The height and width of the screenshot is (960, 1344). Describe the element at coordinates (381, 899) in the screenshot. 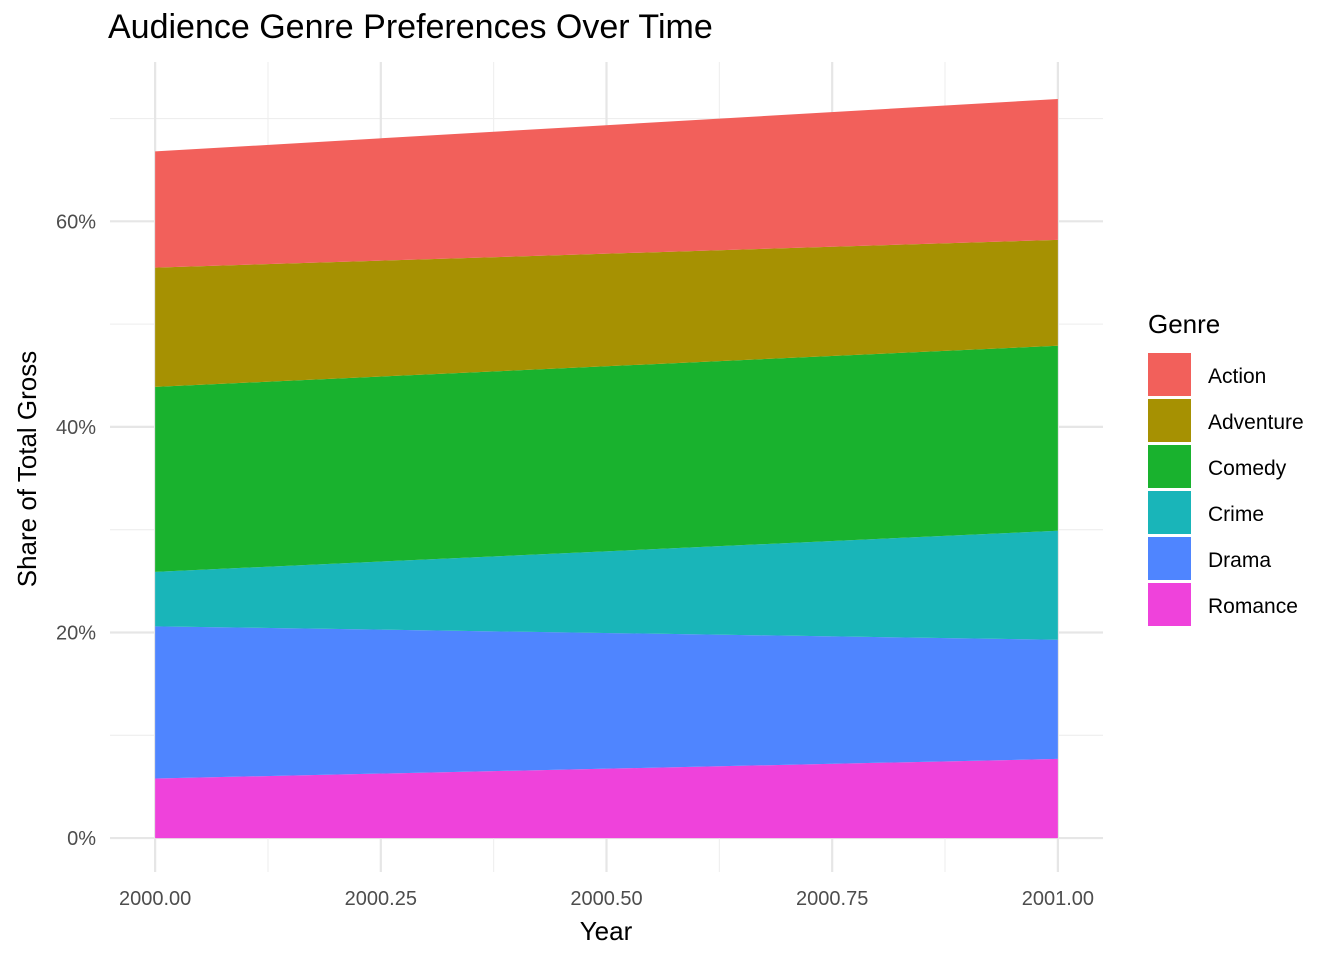

I see `x-tick-label: 2000.25` at that location.